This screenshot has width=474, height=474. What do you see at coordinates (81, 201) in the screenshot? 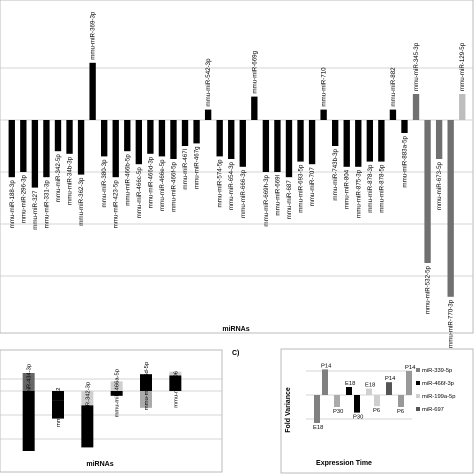
I see `panel-a-category-label: mmu-miR-362-3p` at bounding box center [81, 201].